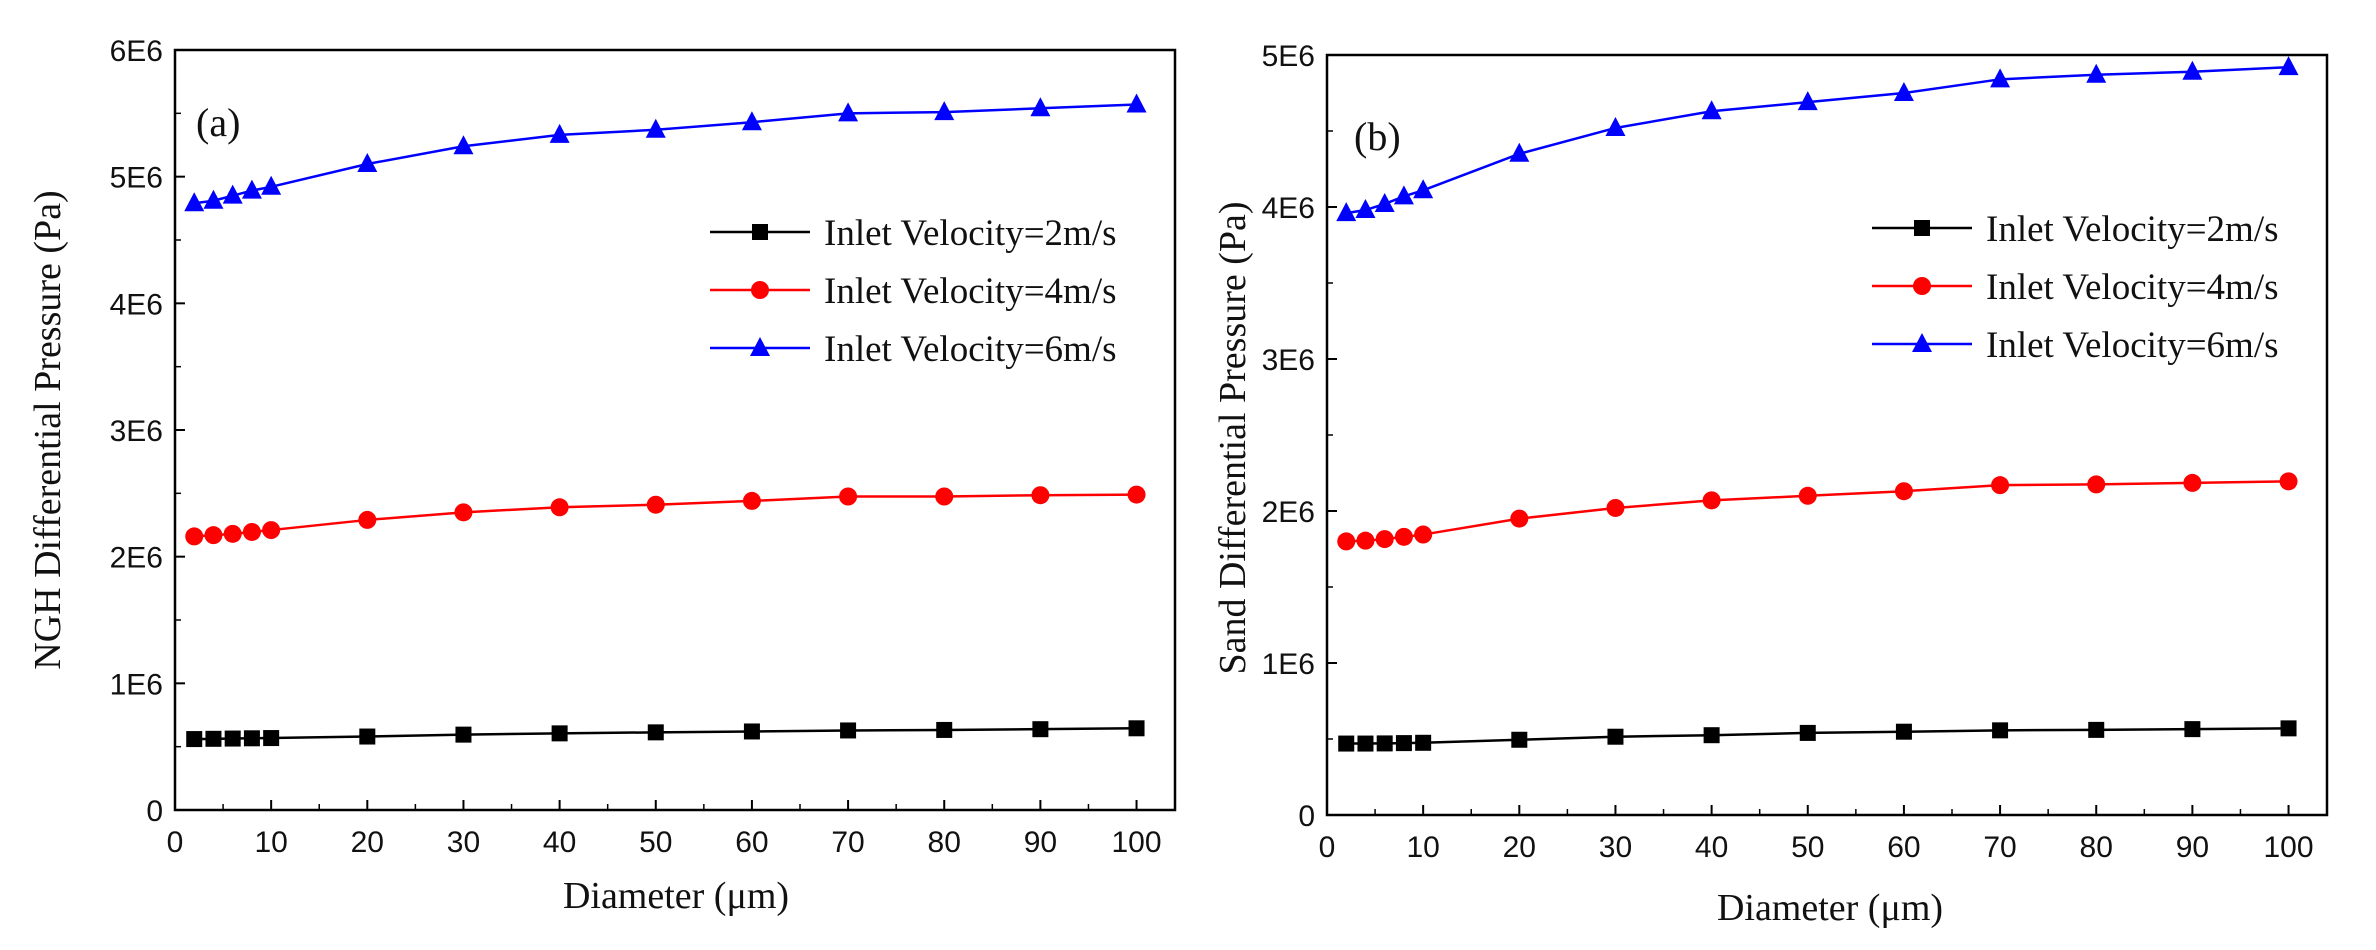 The width and height of the screenshot is (2376, 950). Describe the element at coordinates (1233, 437) in the screenshot. I see `y-axis-title: Sand Differential Pressure (Pa)` at that location.